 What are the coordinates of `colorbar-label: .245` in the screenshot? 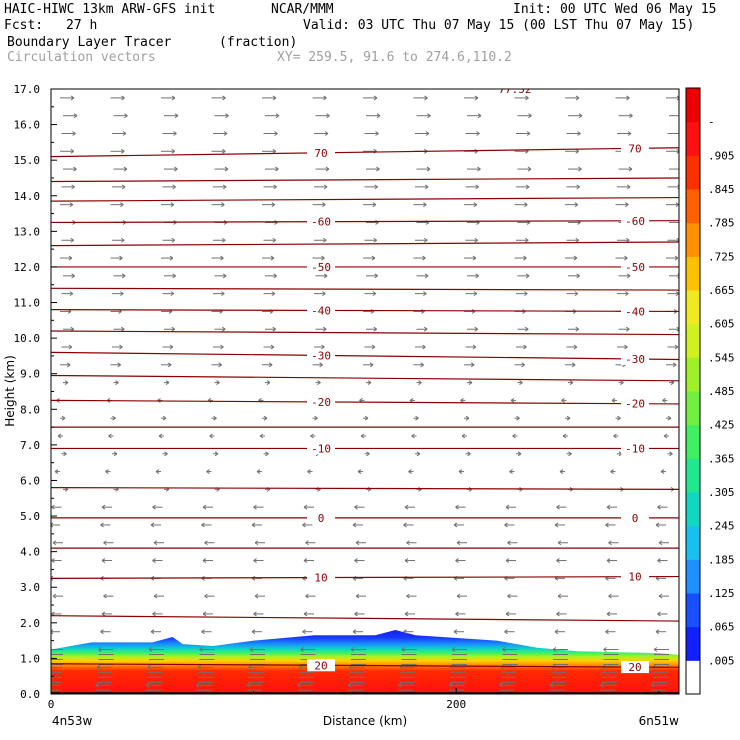 It's located at (721, 526).